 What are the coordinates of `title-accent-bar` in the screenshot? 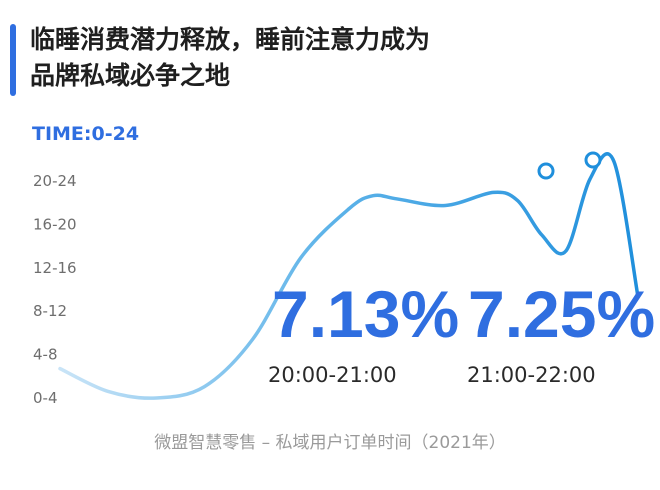 It's located at (13, 60).